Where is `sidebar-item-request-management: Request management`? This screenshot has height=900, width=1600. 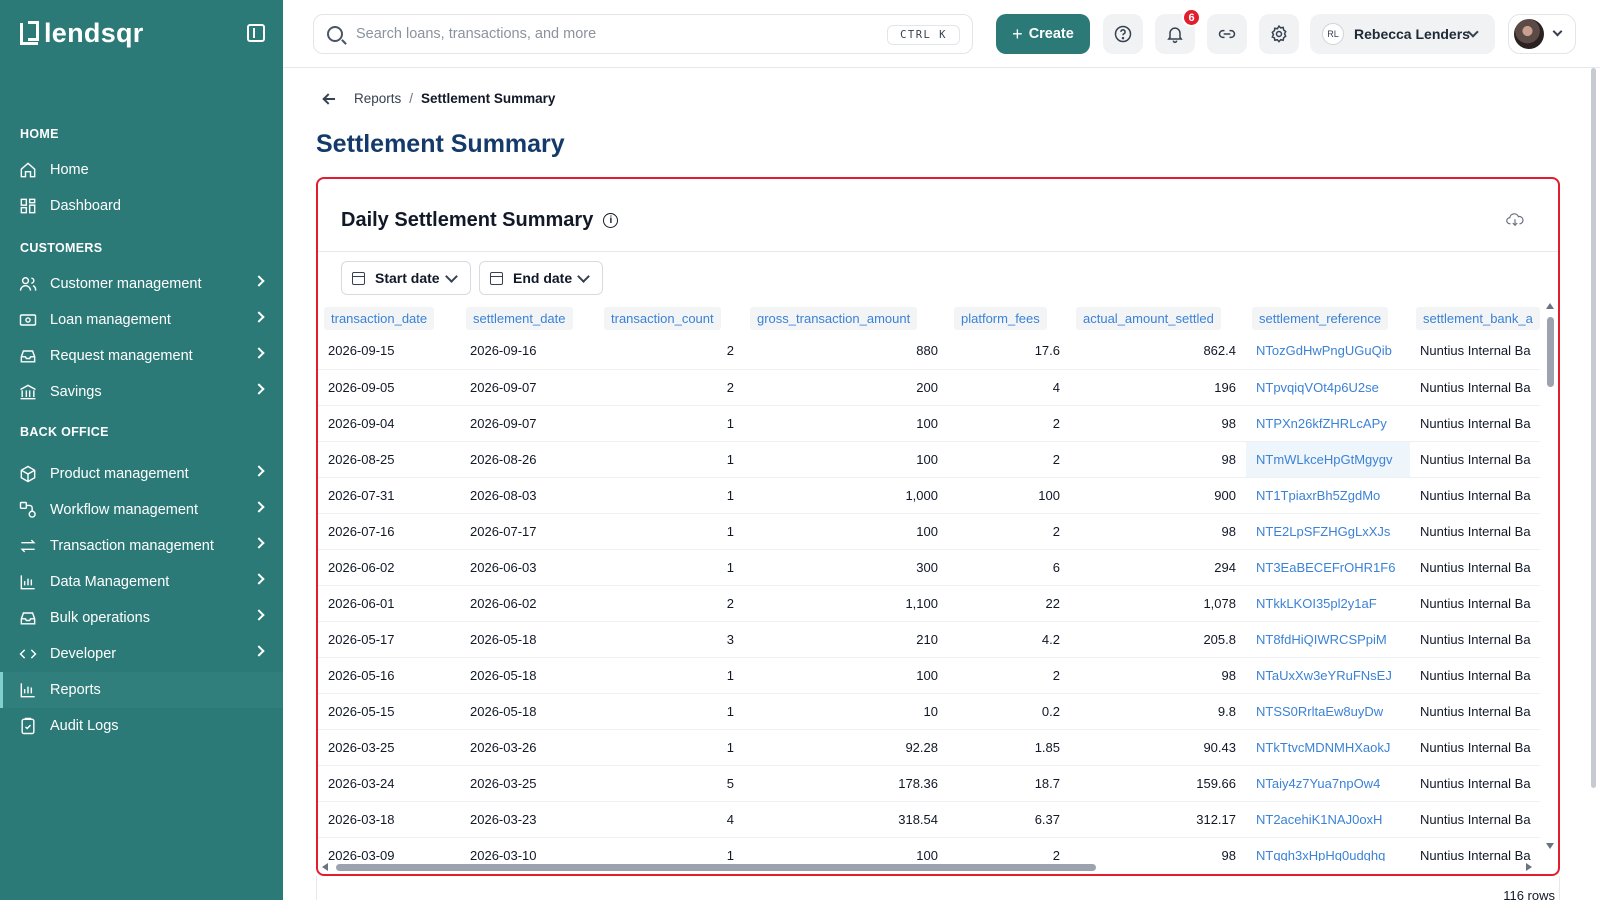
sidebar-item-request-management: Request management is located at coordinates (141, 356).